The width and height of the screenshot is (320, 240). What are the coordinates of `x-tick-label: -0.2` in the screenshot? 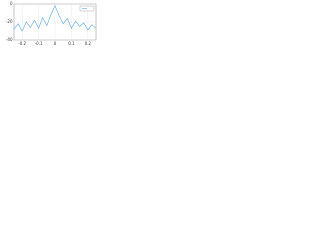 It's located at (22, 43).